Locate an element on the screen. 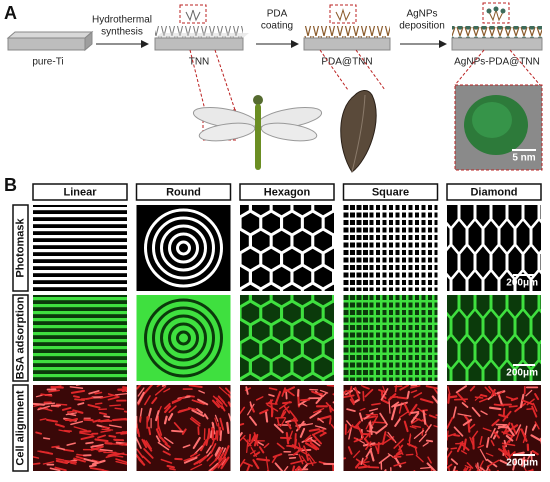  bg is located at coordinates (391, 338).